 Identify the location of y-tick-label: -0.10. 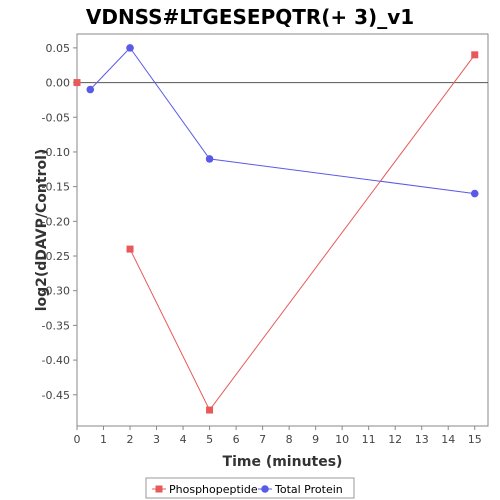
(56, 152).